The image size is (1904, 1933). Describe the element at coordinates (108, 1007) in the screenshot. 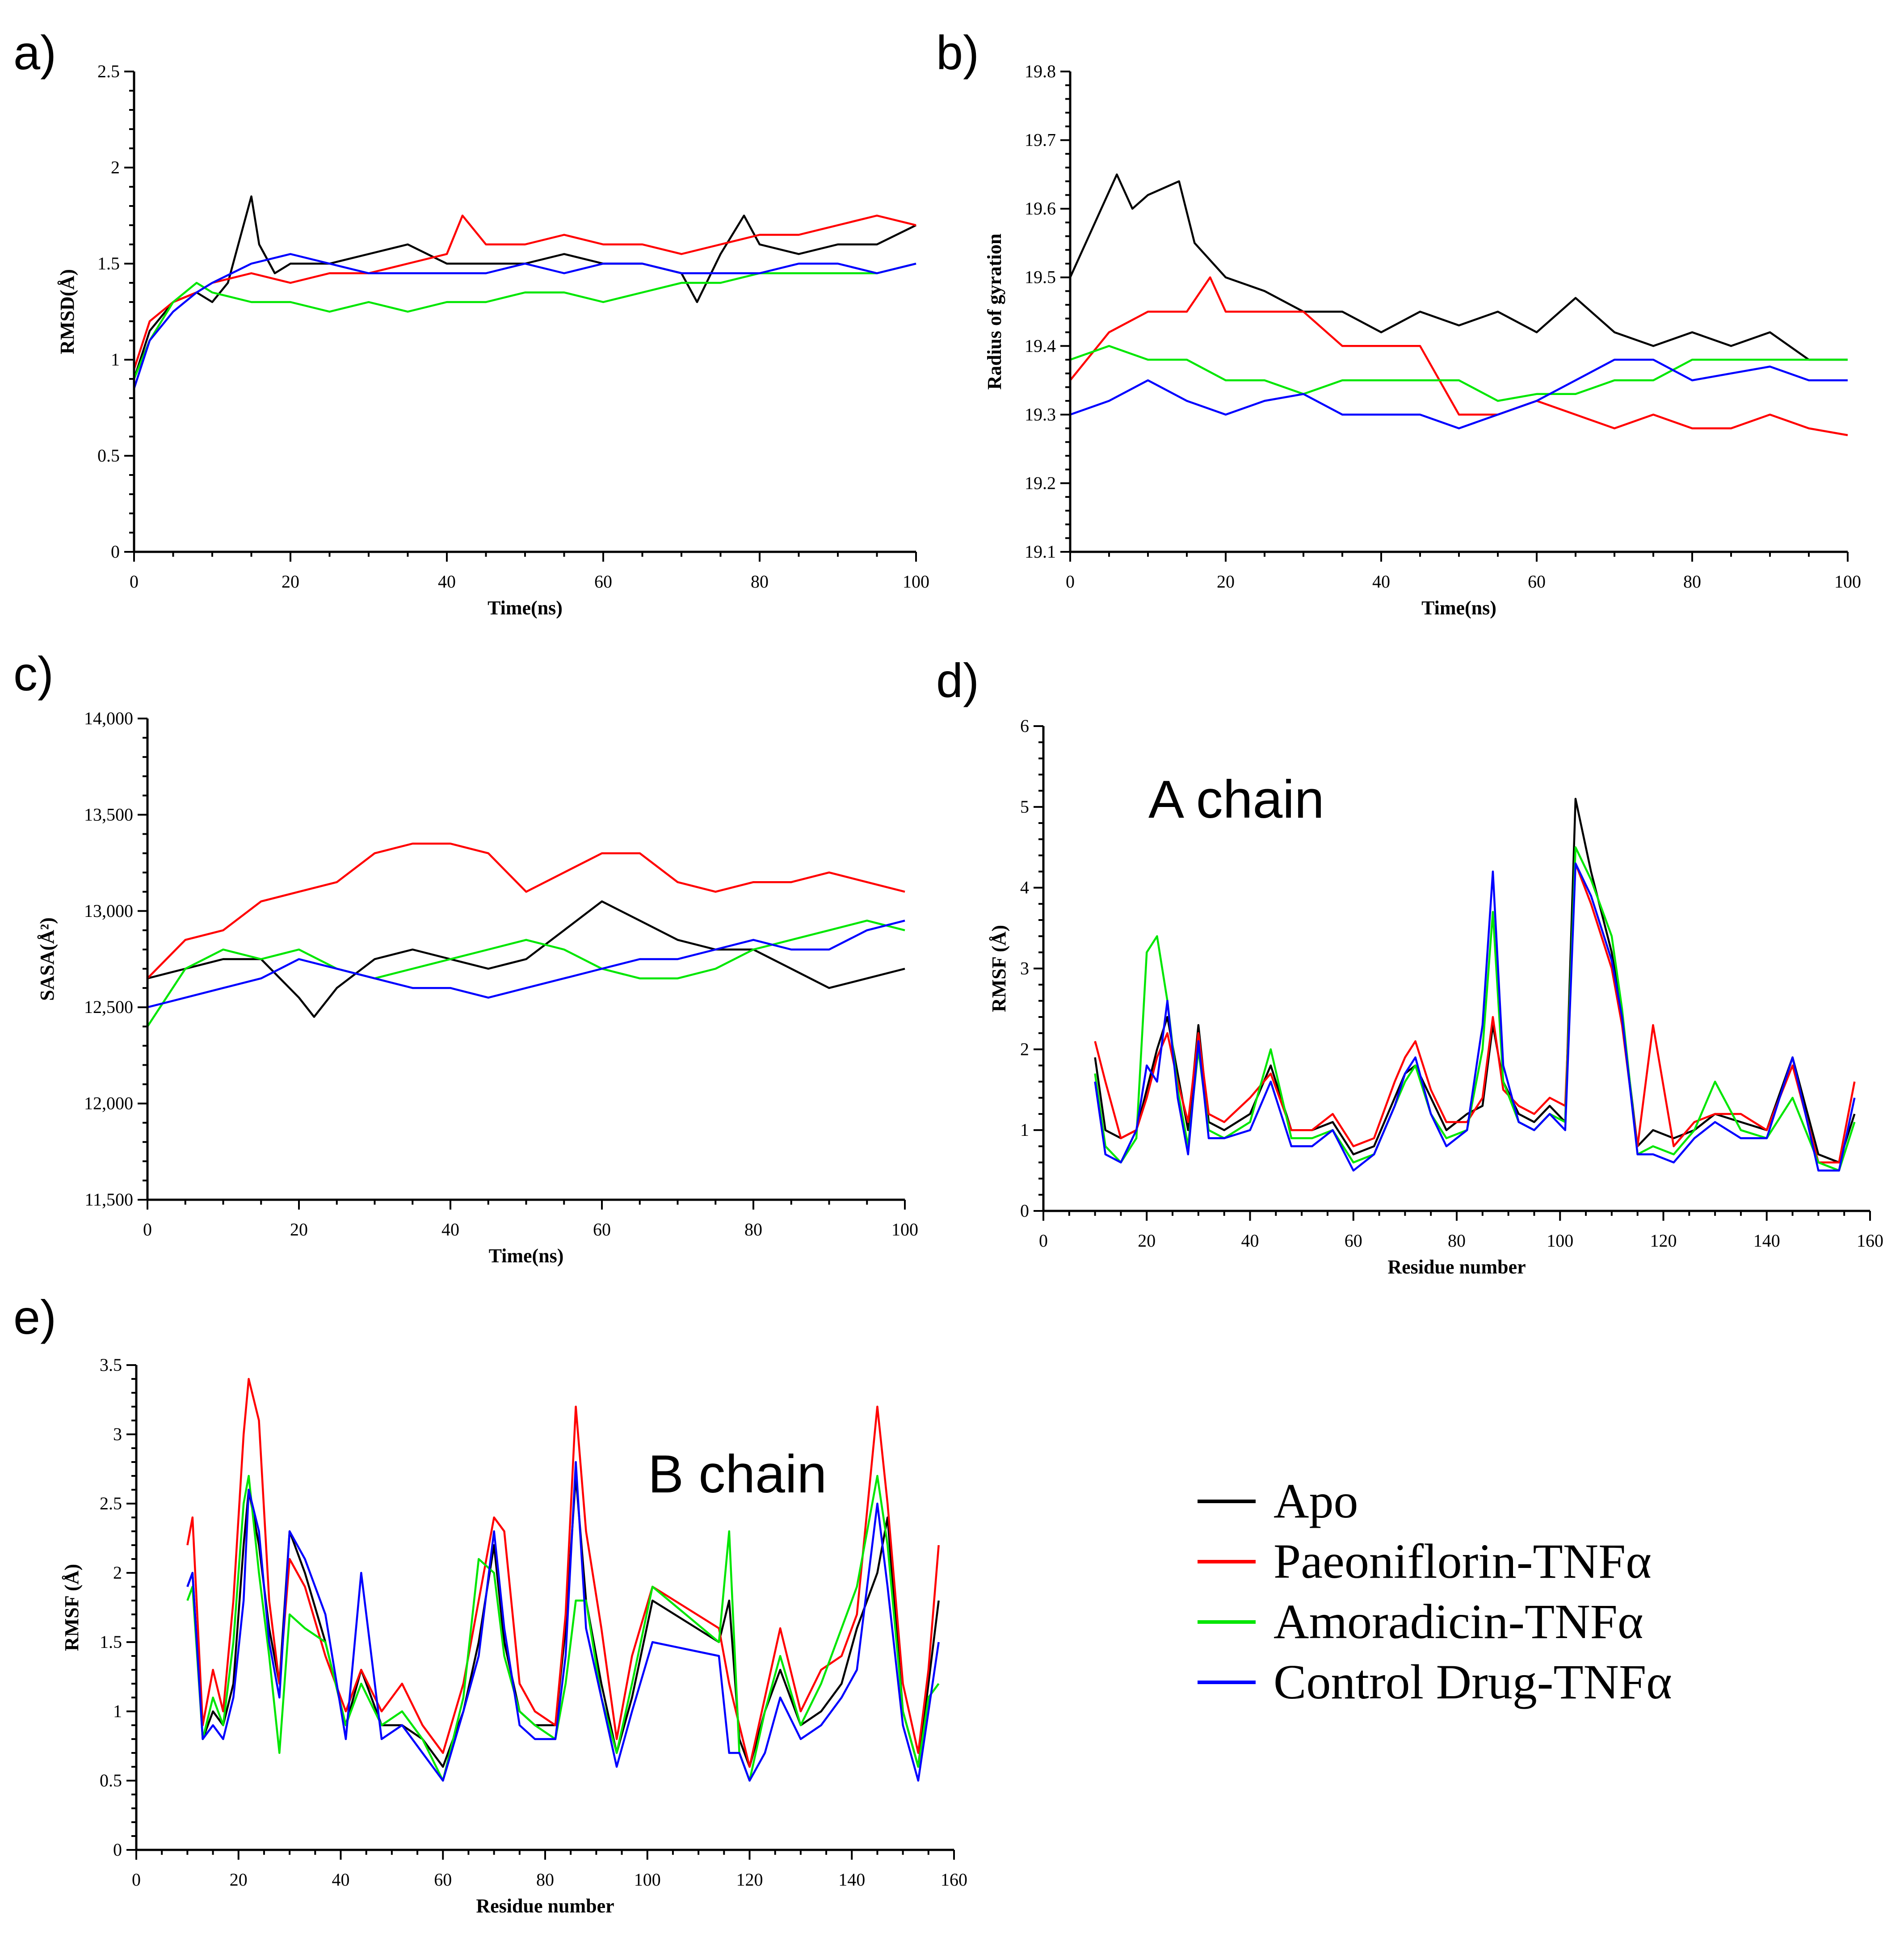

I see `y-tick-label: 12,500` at that location.